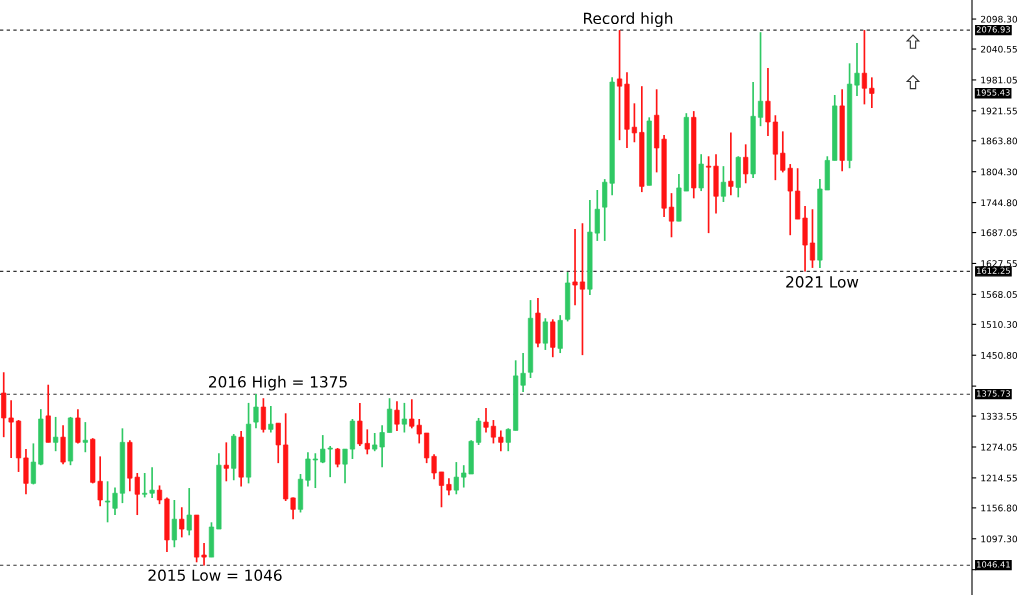 Image resolution: width=1024 pixels, height=595 pixels. What do you see at coordinates (998, 49) in the screenshot?
I see `y-tick-label: 2040.55` at bounding box center [998, 49].